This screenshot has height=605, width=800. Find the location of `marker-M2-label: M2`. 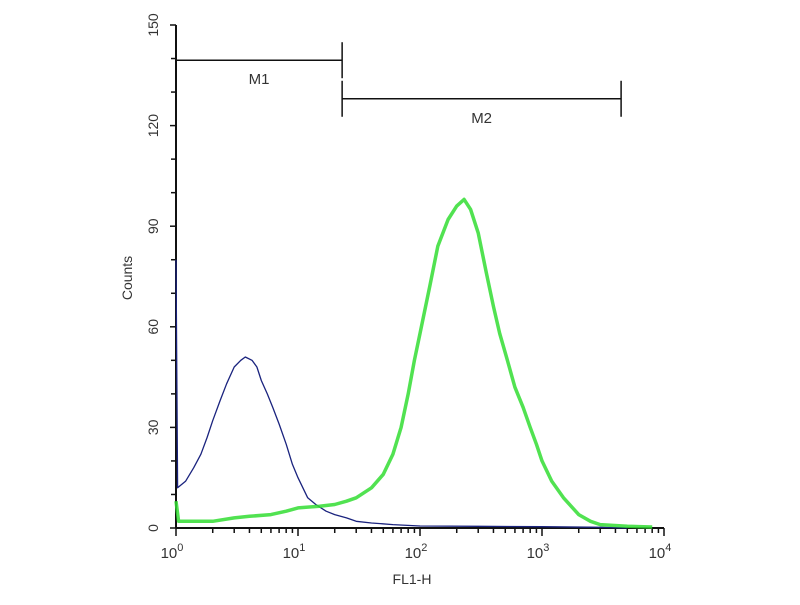

marker-M2-label: M2 is located at coordinates (481, 118).